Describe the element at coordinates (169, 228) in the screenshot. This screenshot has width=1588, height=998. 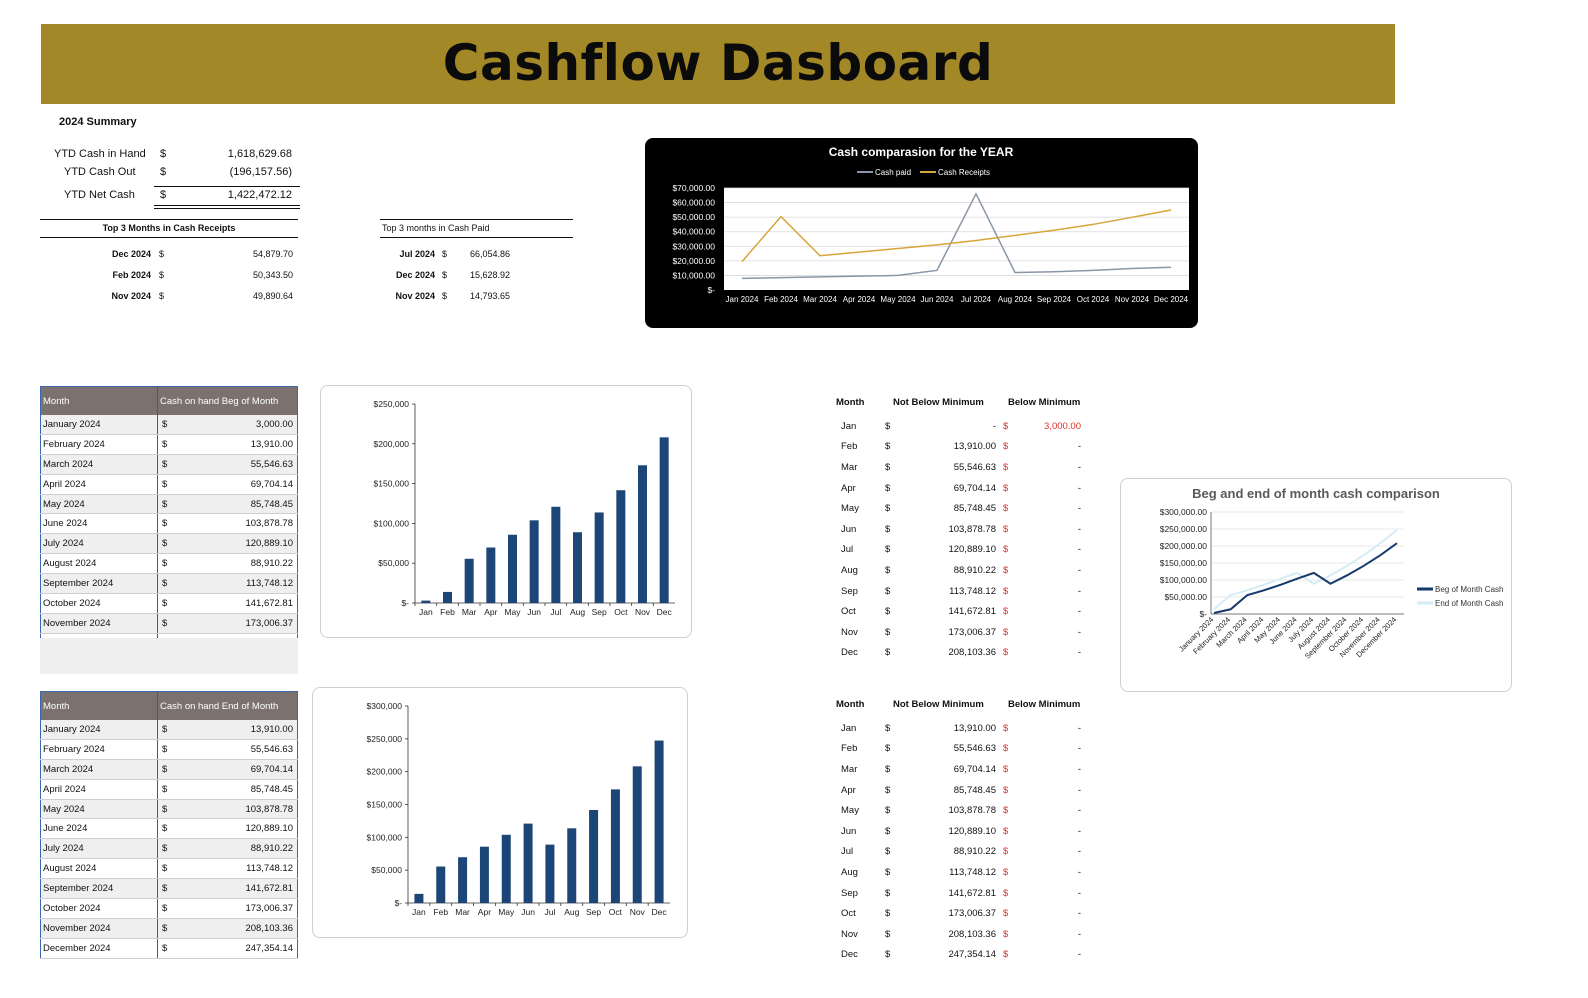
I see `top-receipts-heading: Top 3 Months in Cash Receipts` at that location.